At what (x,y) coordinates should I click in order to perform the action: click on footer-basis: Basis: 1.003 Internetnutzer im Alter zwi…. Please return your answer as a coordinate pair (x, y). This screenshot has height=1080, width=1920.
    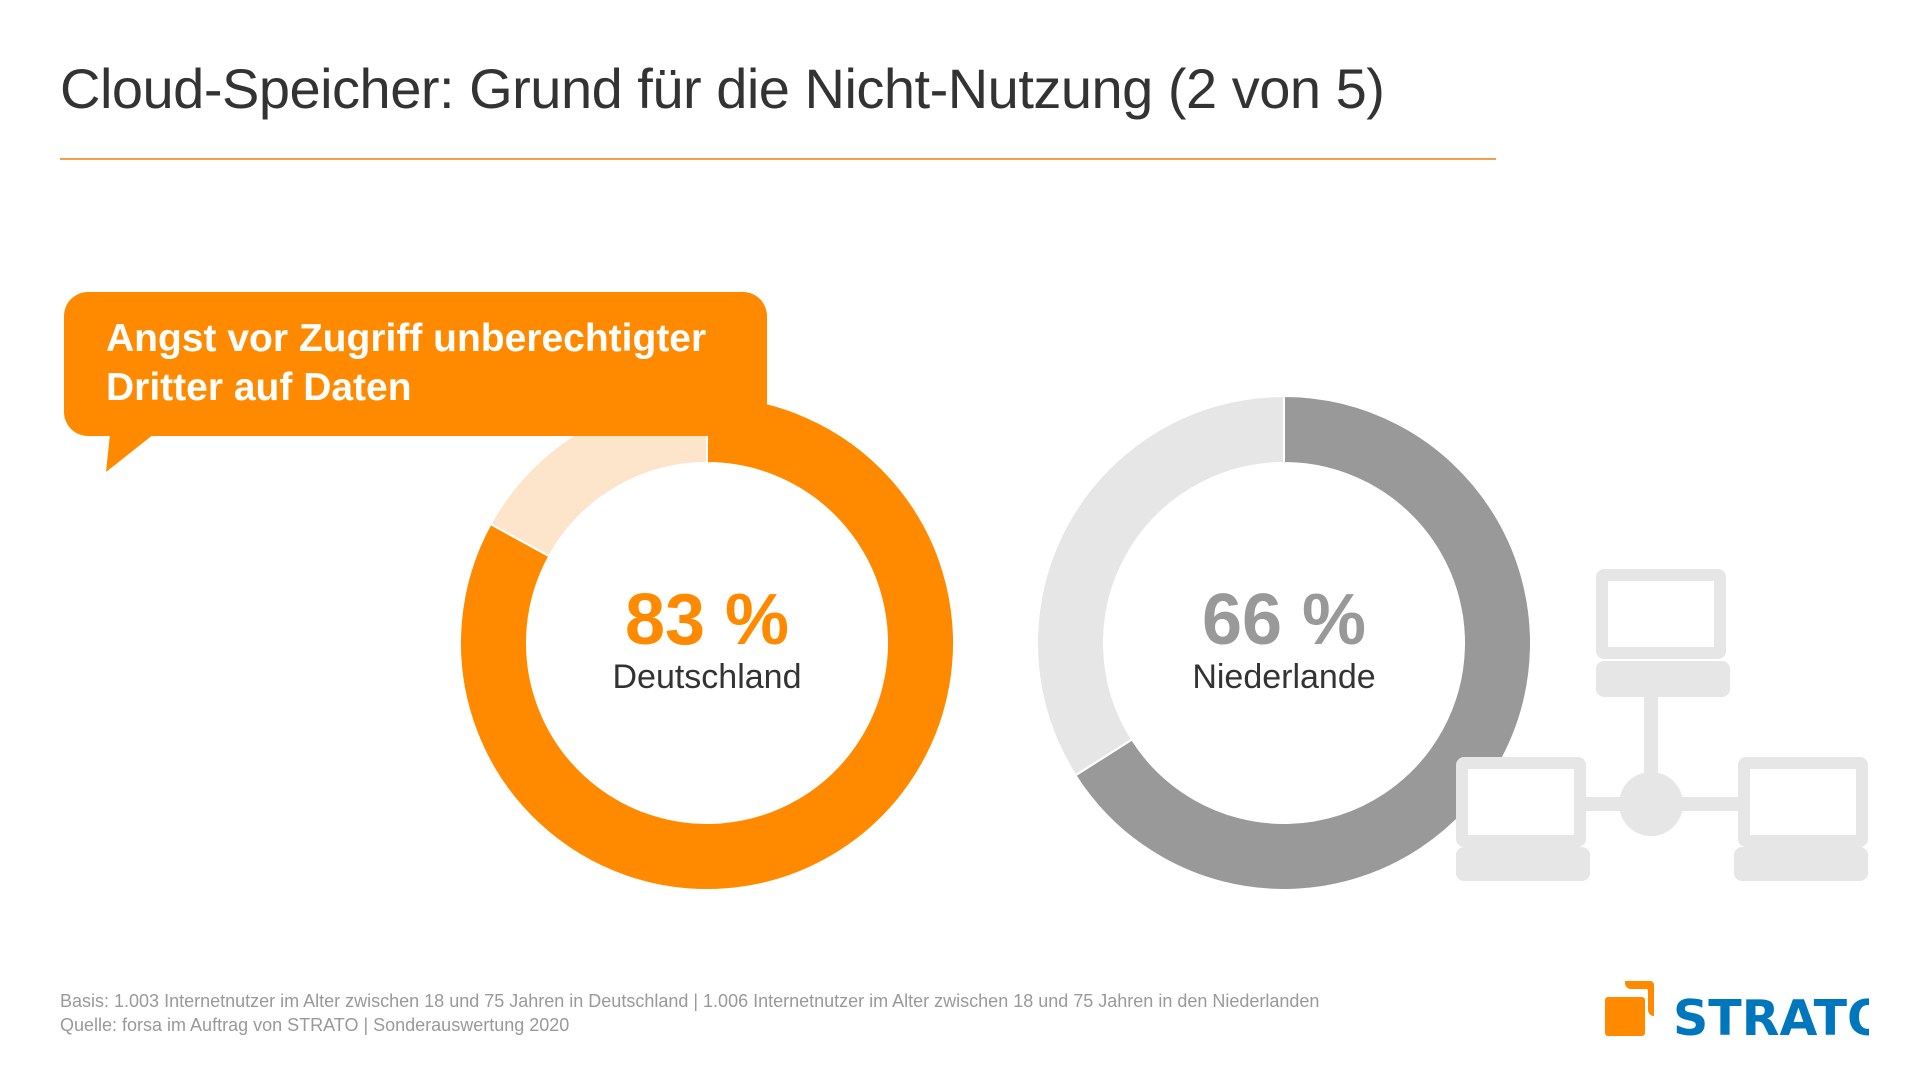
    Looking at the image, I should click on (690, 1001).